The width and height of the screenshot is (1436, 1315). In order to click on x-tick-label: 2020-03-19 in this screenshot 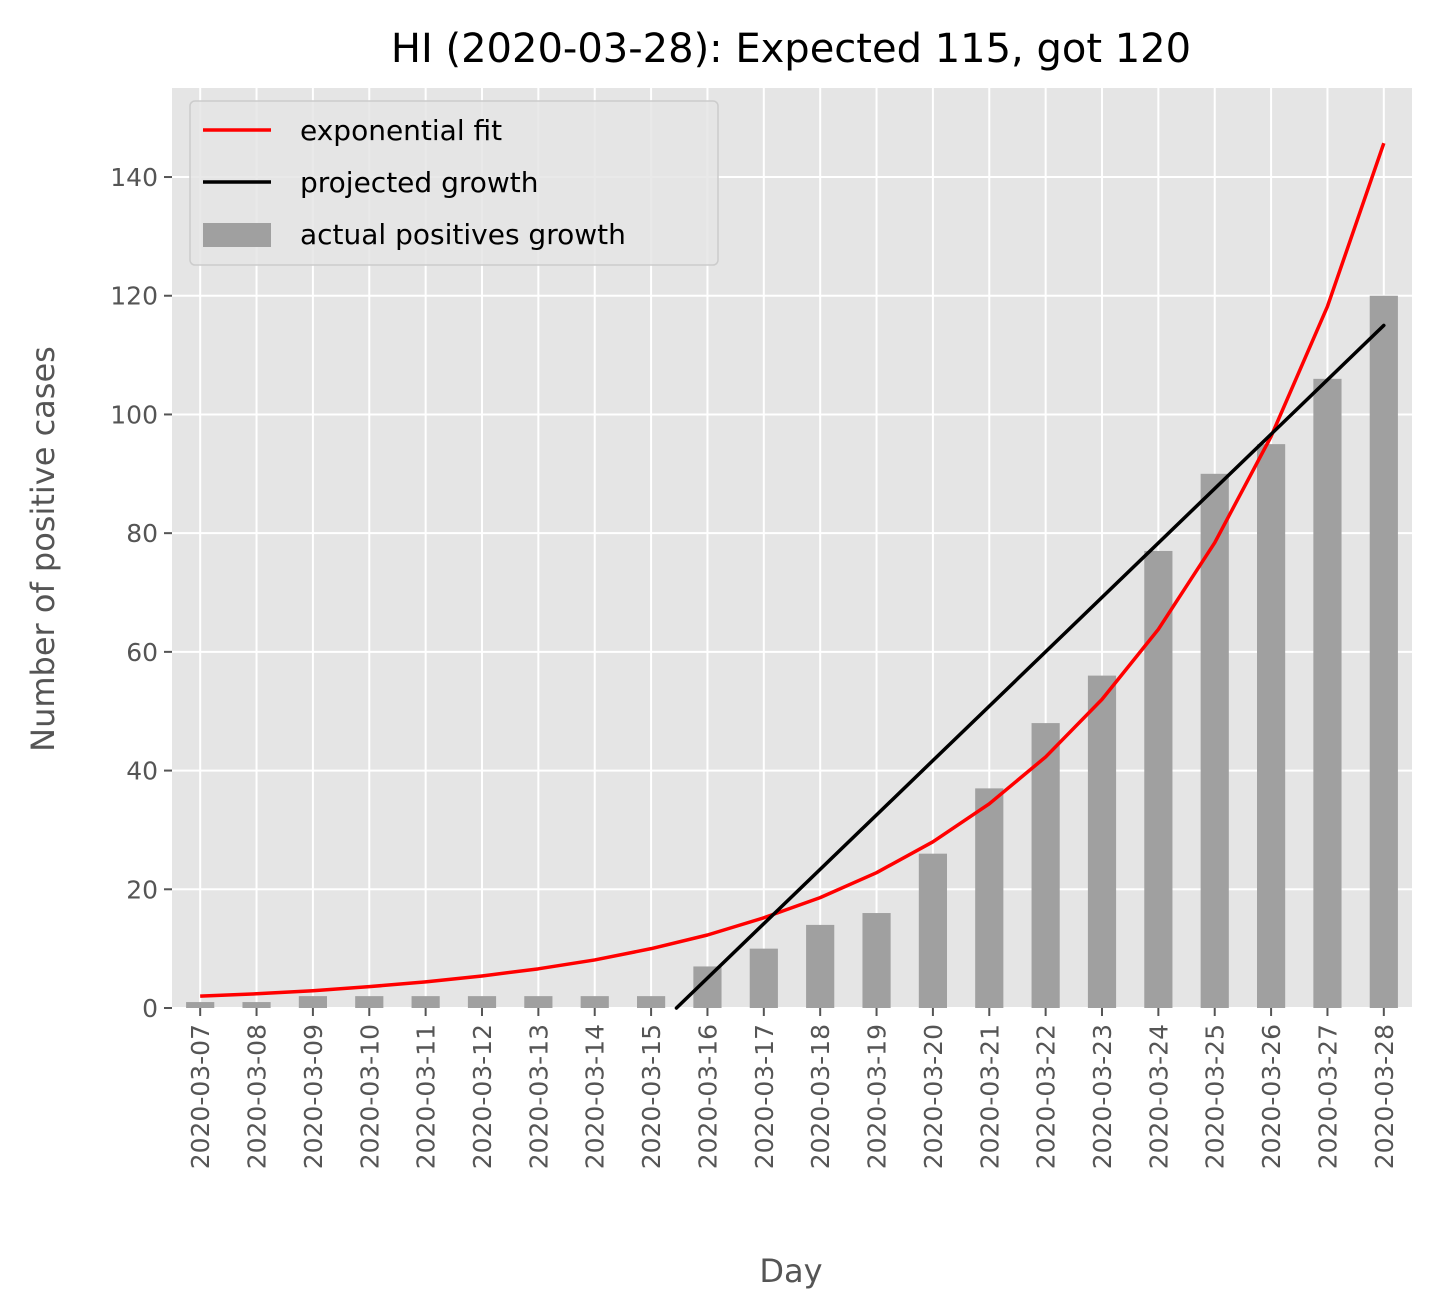, I will do `click(877, 1096)`.